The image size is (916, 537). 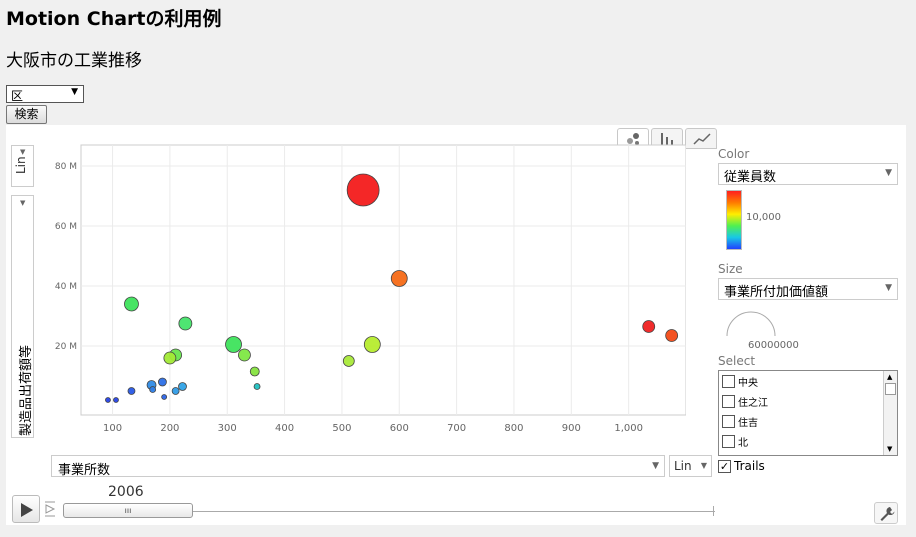 I want to click on list-item-label: 北, so click(x=743, y=443).